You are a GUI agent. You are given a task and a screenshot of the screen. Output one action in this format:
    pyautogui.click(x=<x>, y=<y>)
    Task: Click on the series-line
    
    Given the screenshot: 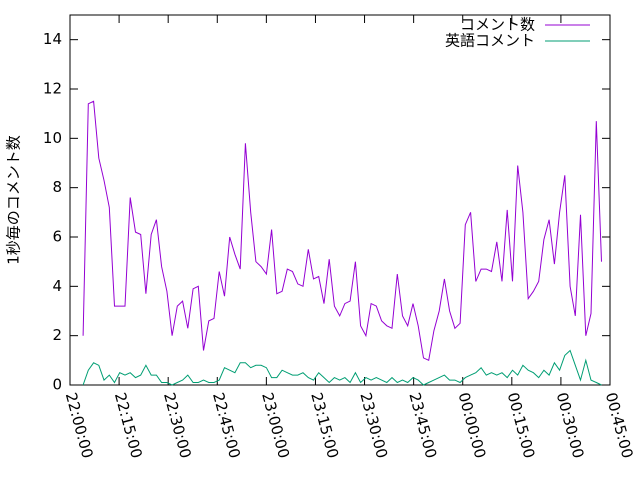 What is the action you would take?
    pyautogui.click(x=342, y=367)
    